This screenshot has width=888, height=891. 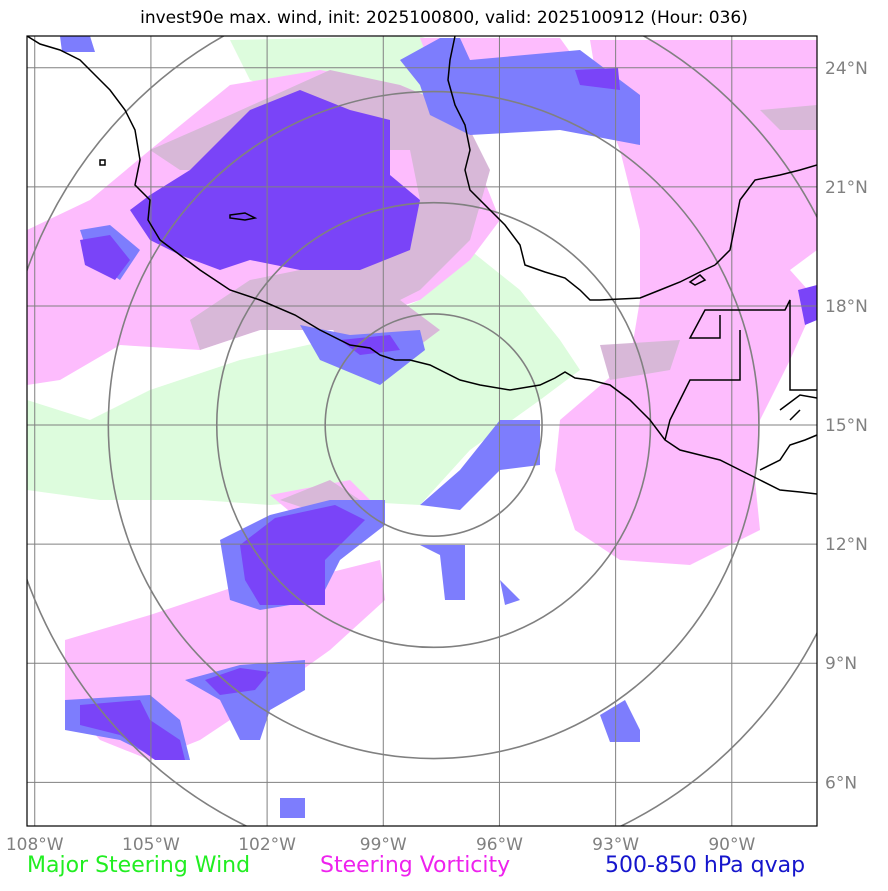 I want to click on legend-steering-wind: Major Steering Wind, so click(x=139, y=865).